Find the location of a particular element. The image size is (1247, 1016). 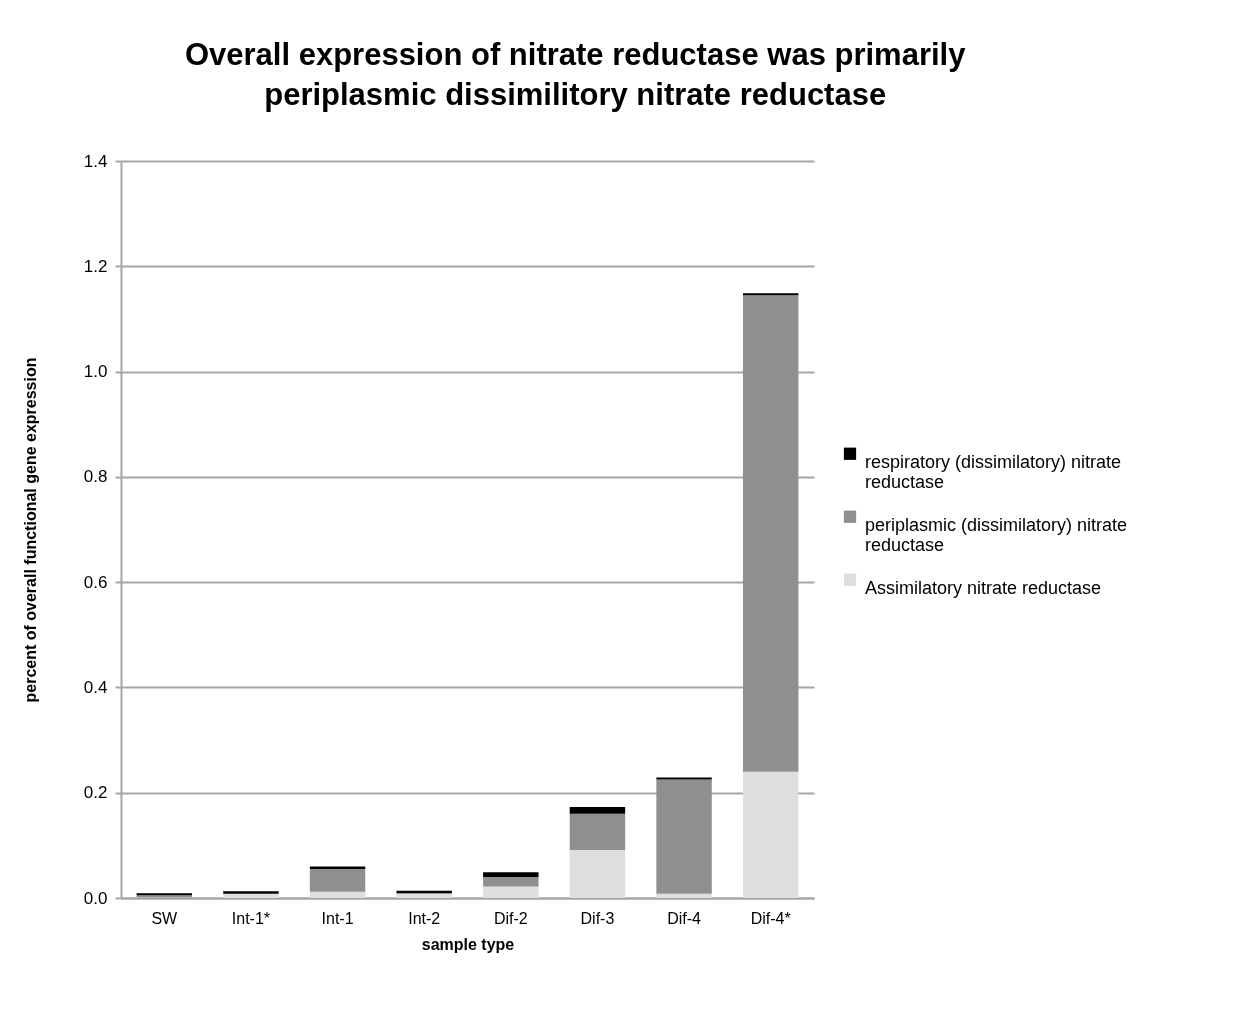

chart-title: Overall expression of nitrate reductase was primarily periplasmic dissimilitory nitrate reductase is located at coordinates (575, 74).